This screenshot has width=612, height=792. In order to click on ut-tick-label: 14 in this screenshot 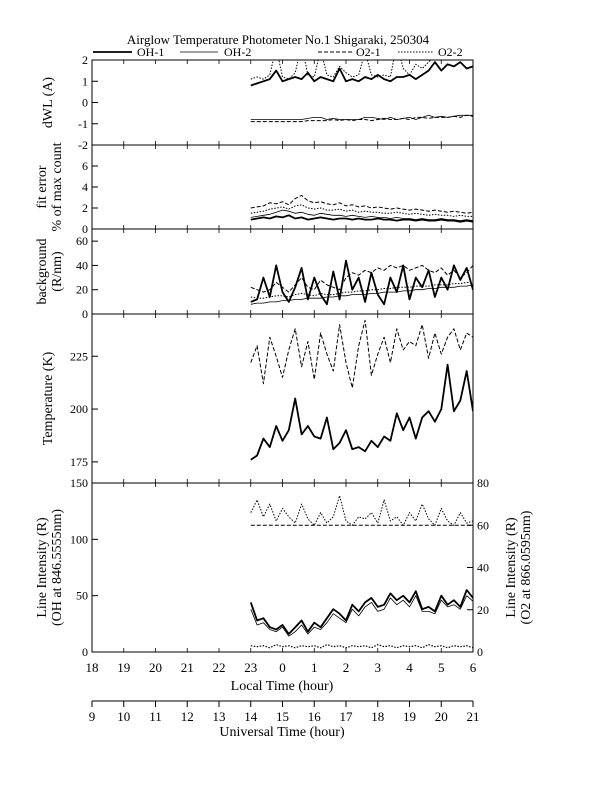, I will do `click(251, 716)`.